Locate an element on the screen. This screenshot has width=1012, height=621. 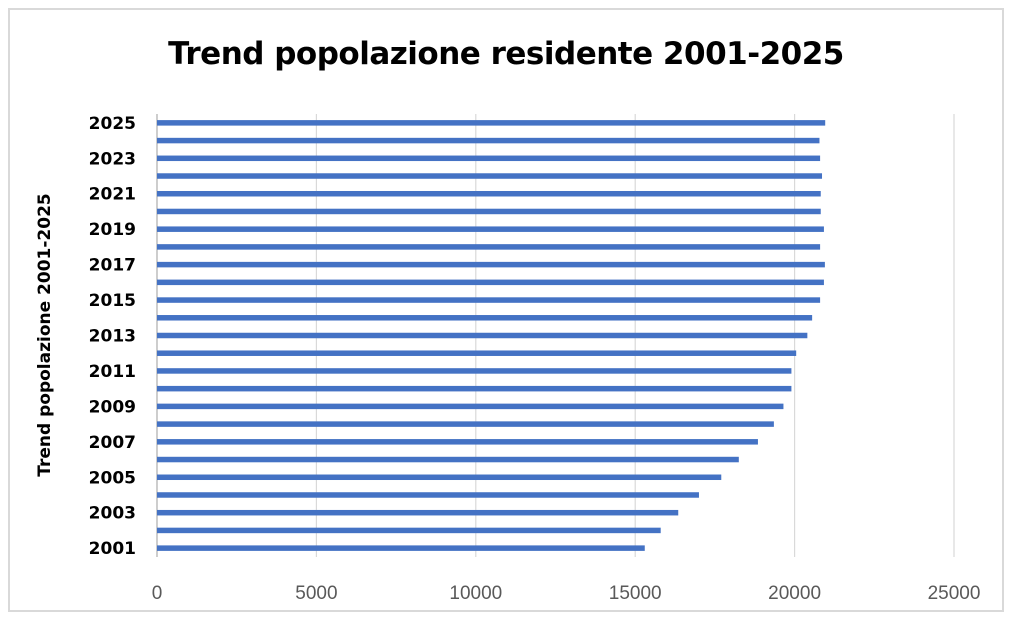
bar-2023 is located at coordinates (489, 158).